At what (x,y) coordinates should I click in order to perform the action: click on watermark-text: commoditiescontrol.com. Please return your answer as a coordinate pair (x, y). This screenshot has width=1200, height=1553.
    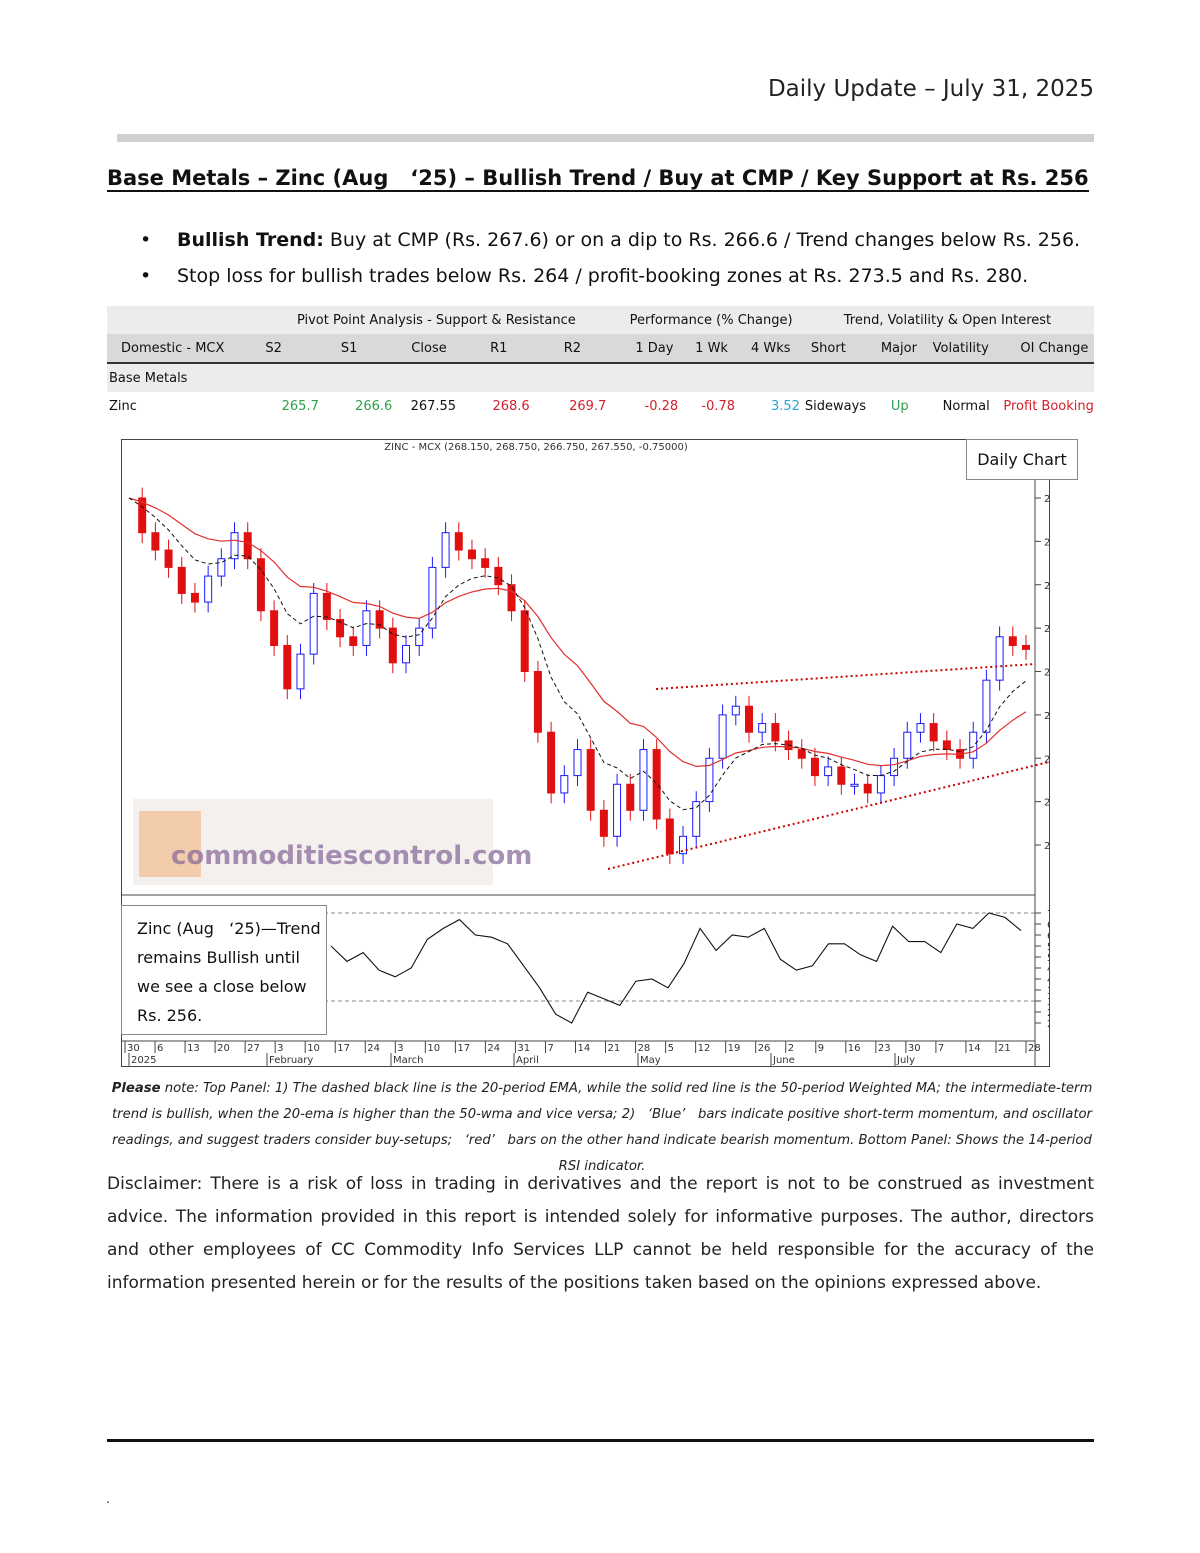
    Looking at the image, I should click on (351, 856).